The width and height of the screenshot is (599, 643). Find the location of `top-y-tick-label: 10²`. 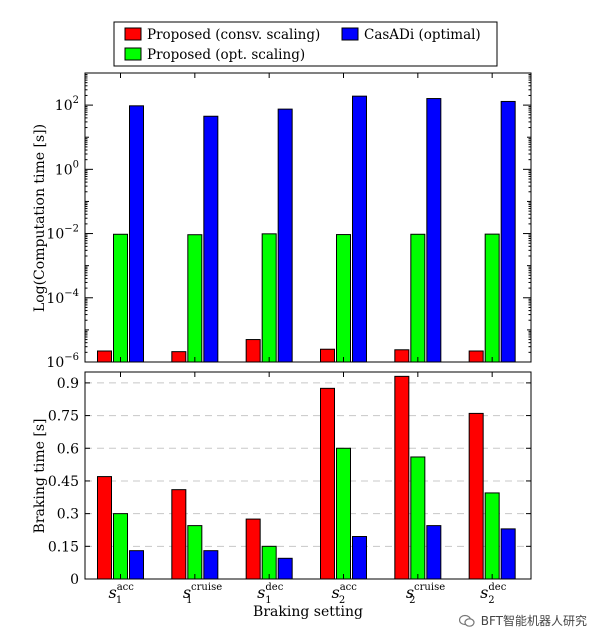

top-y-tick-label: 10² is located at coordinates (67, 104).